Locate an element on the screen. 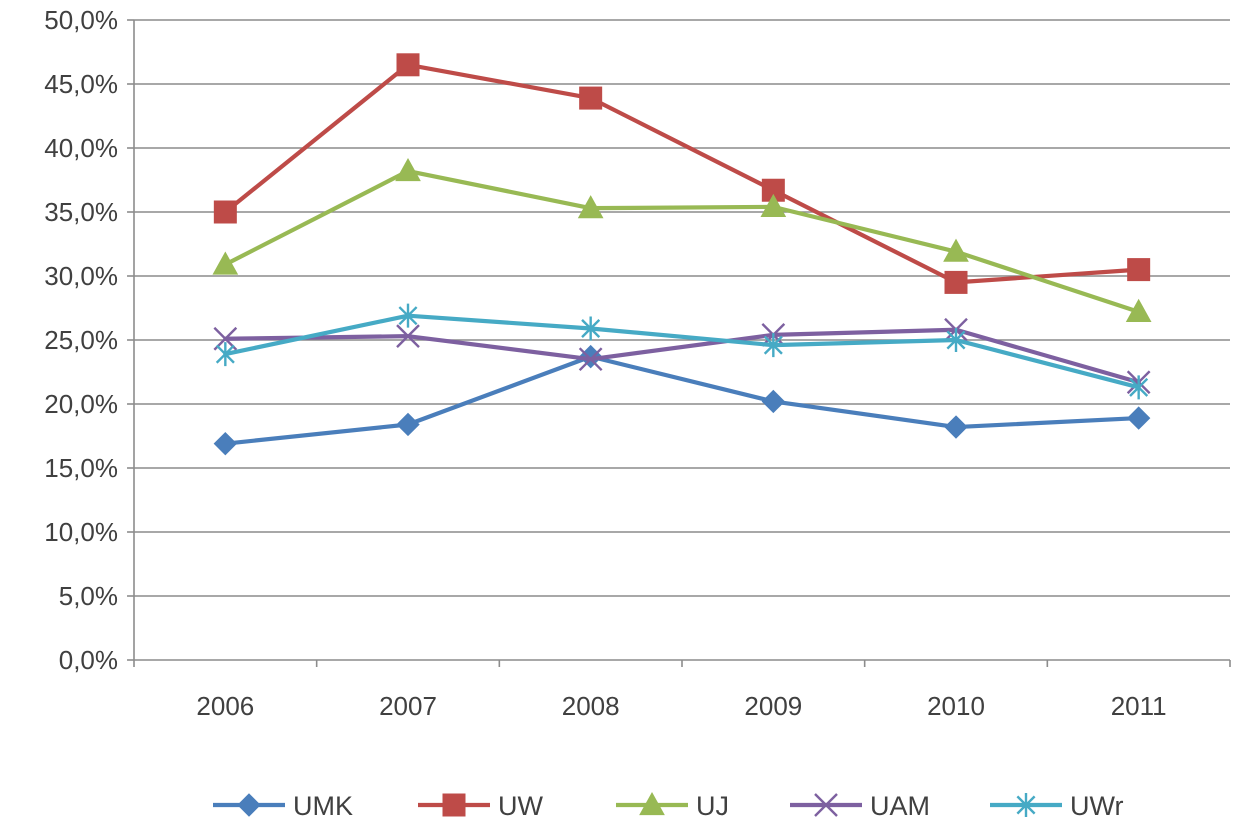 This screenshot has width=1237, height=822. series-line-uwr is located at coordinates (682, 351).